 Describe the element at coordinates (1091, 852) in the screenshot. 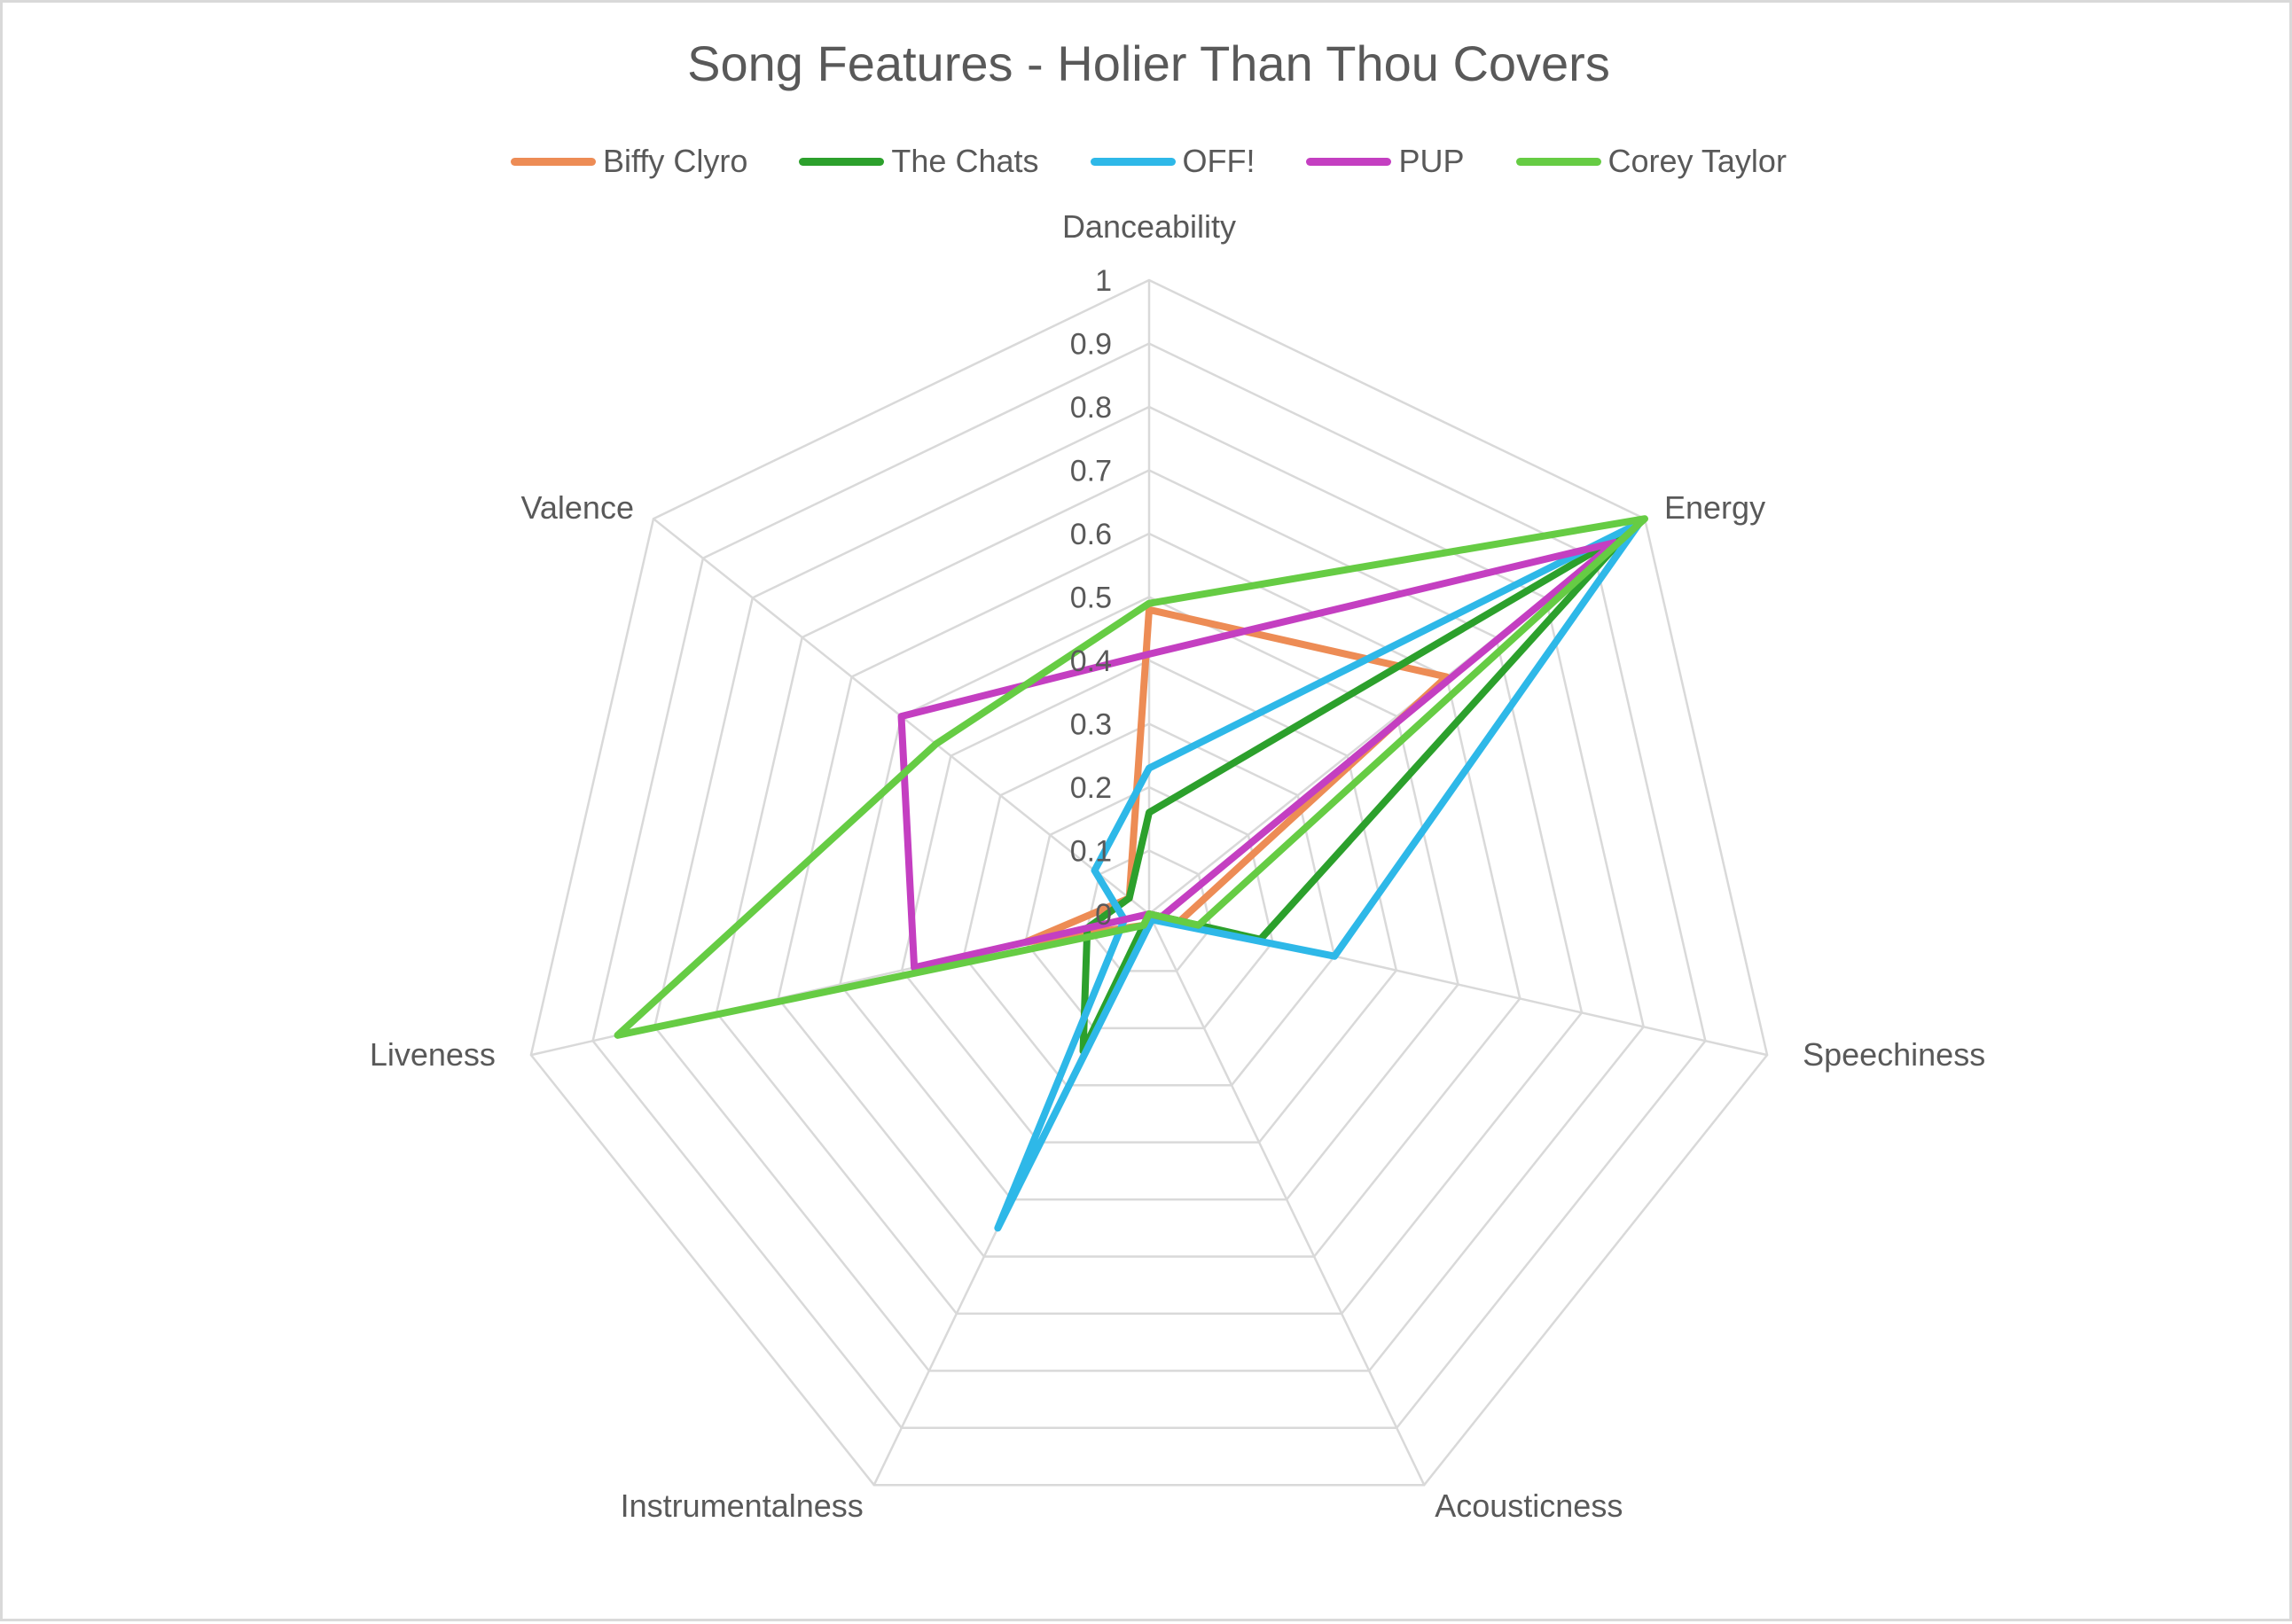

I see `tick-label: 0.1` at that location.